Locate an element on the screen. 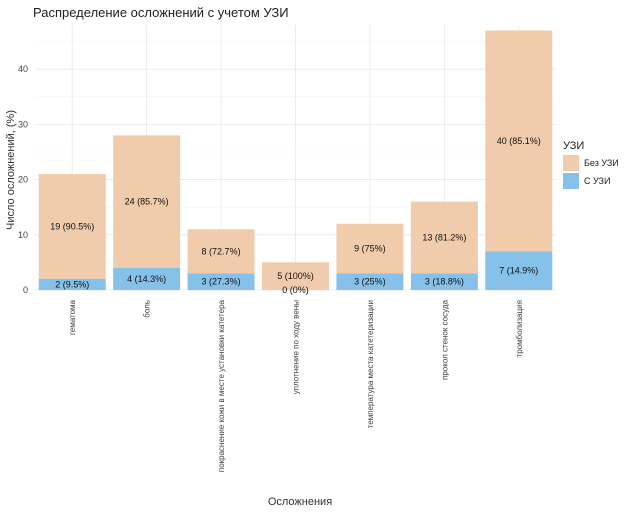 This screenshot has width=642, height=513. bar-label-with-uzi: 4 (14.3%) is located at coordinates (146, 279).